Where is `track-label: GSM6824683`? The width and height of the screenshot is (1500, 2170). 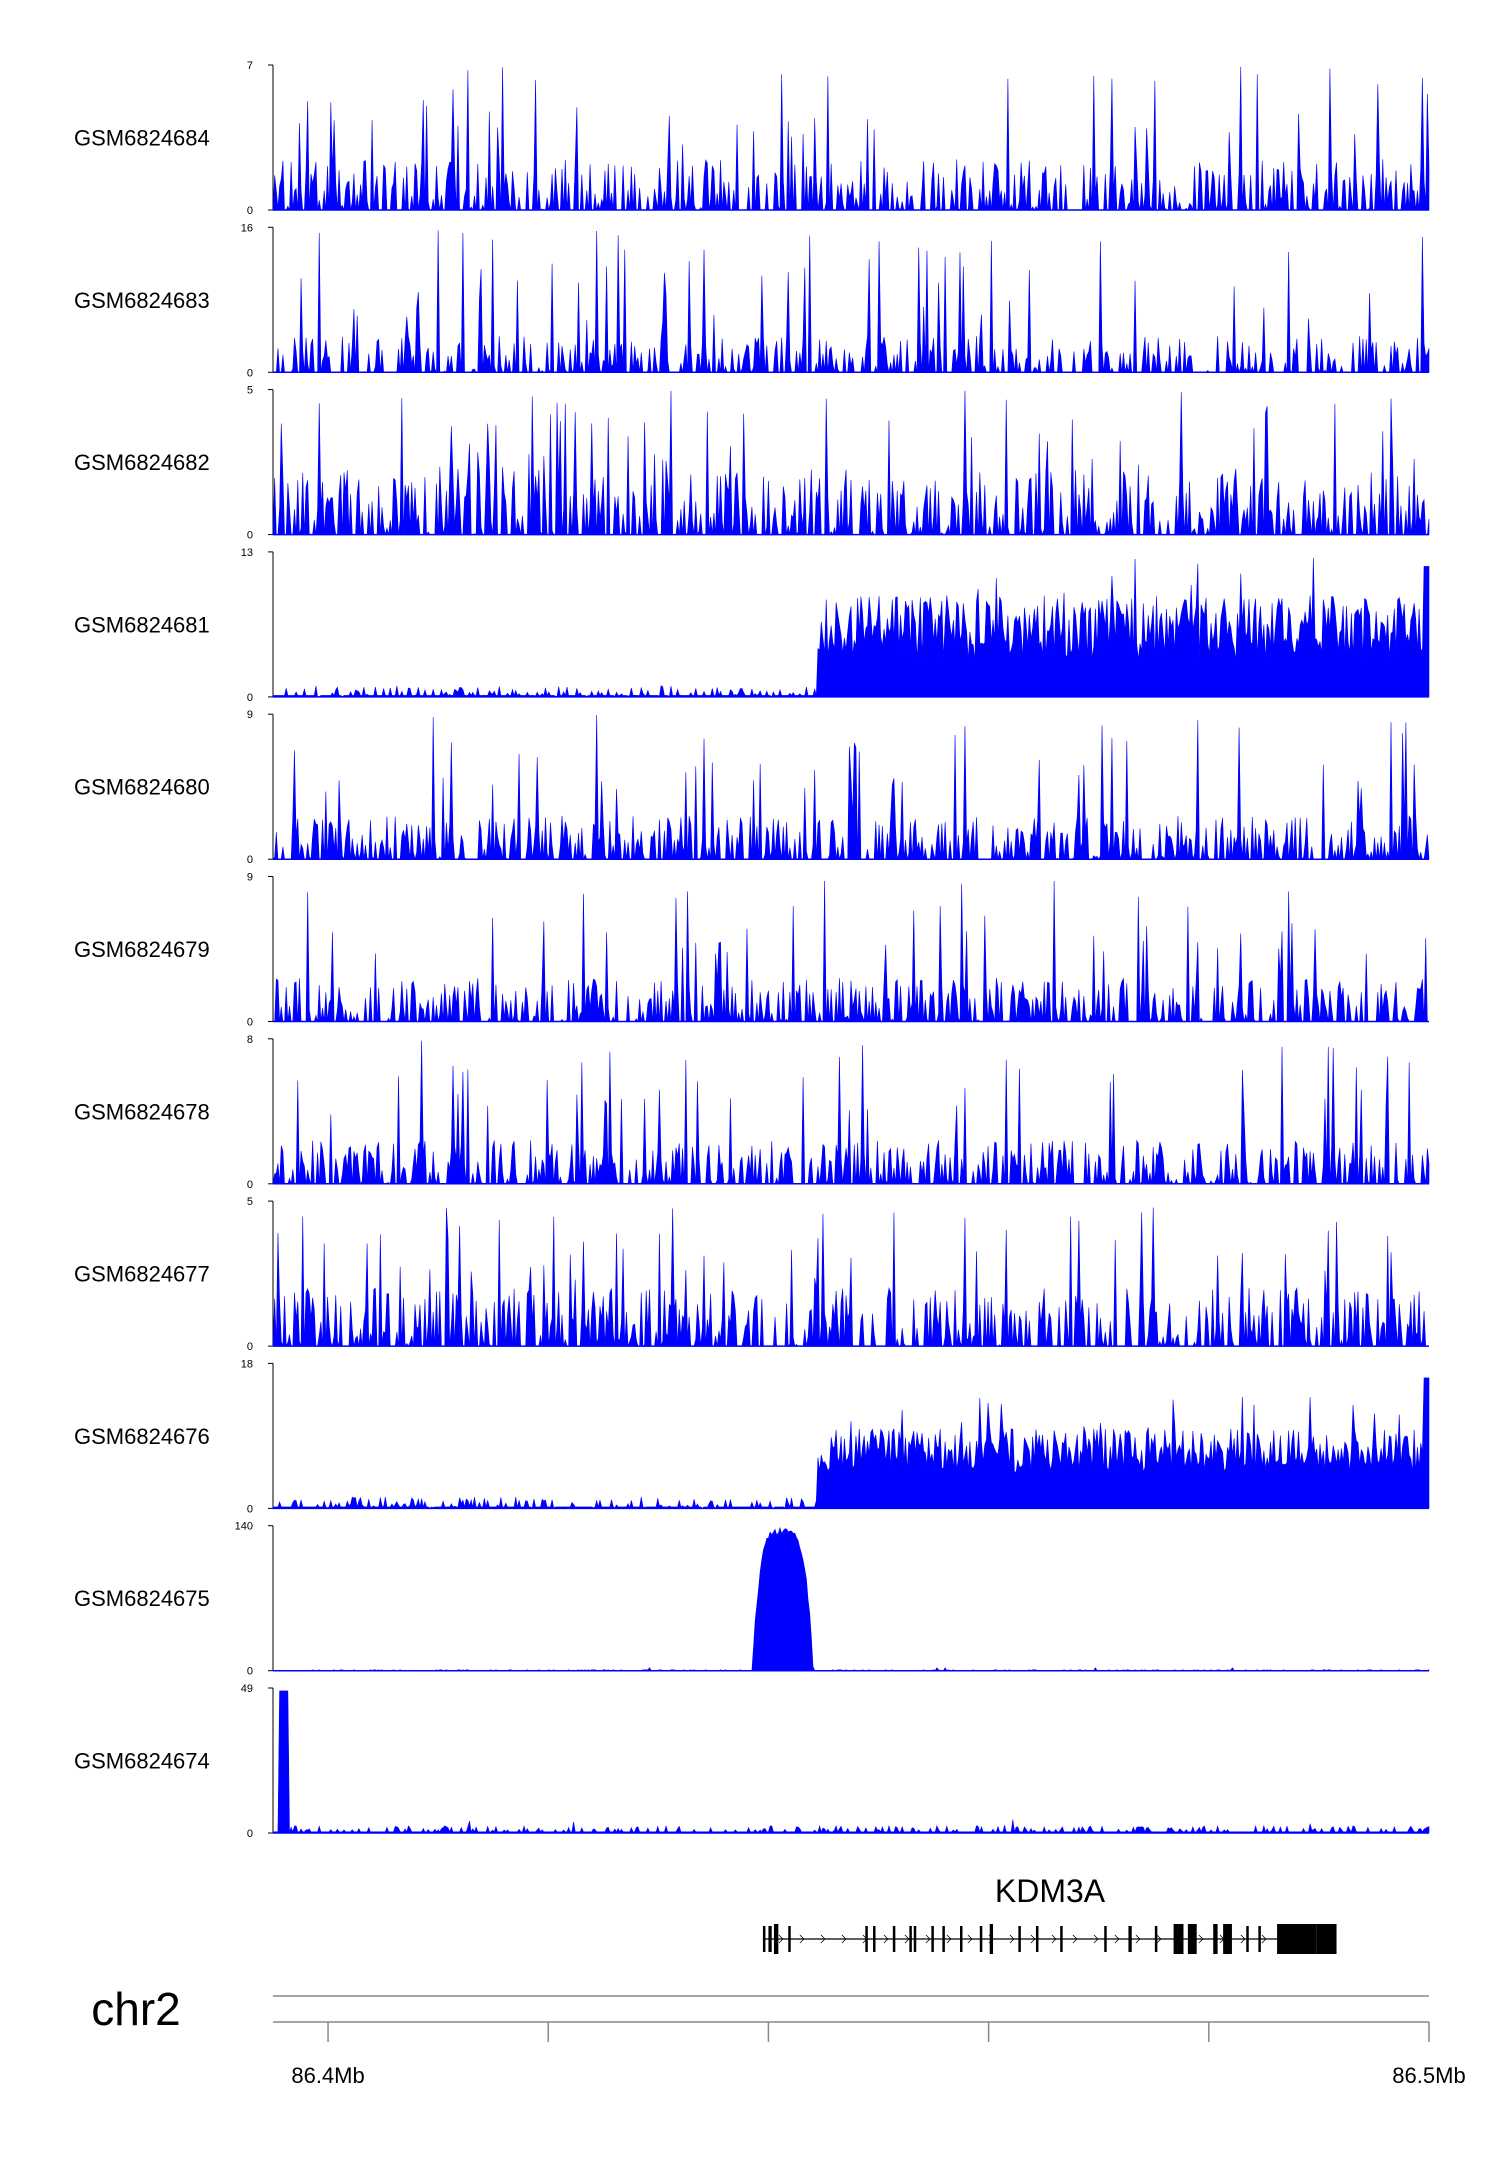 track-label: GSM6824683 is located at coordinates (142, 300).